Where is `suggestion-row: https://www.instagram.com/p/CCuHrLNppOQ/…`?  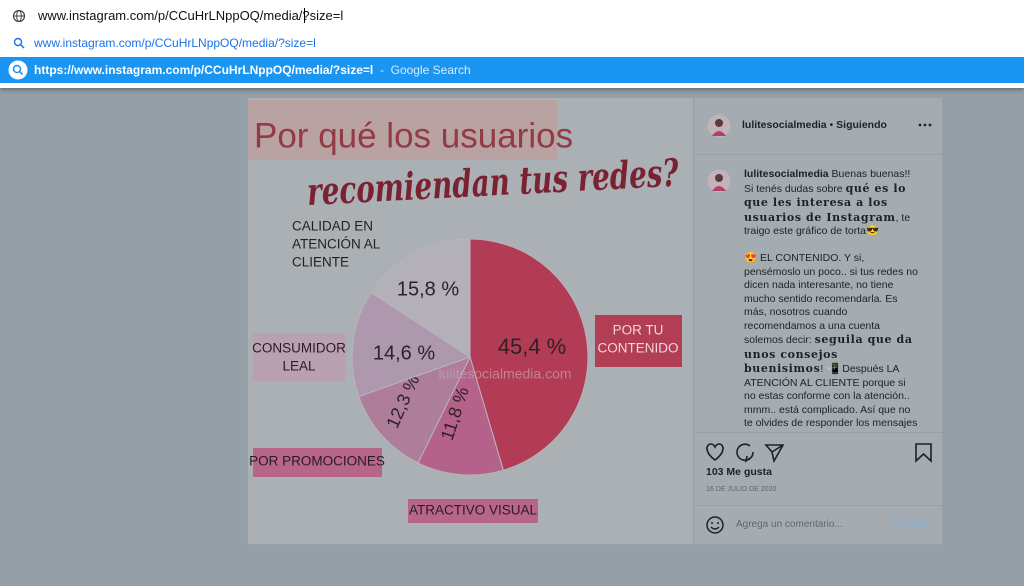 suggestion-row: https://www.instagram.com/p/CCuHrLNppOQ/… is located at coordinates (252, 70).